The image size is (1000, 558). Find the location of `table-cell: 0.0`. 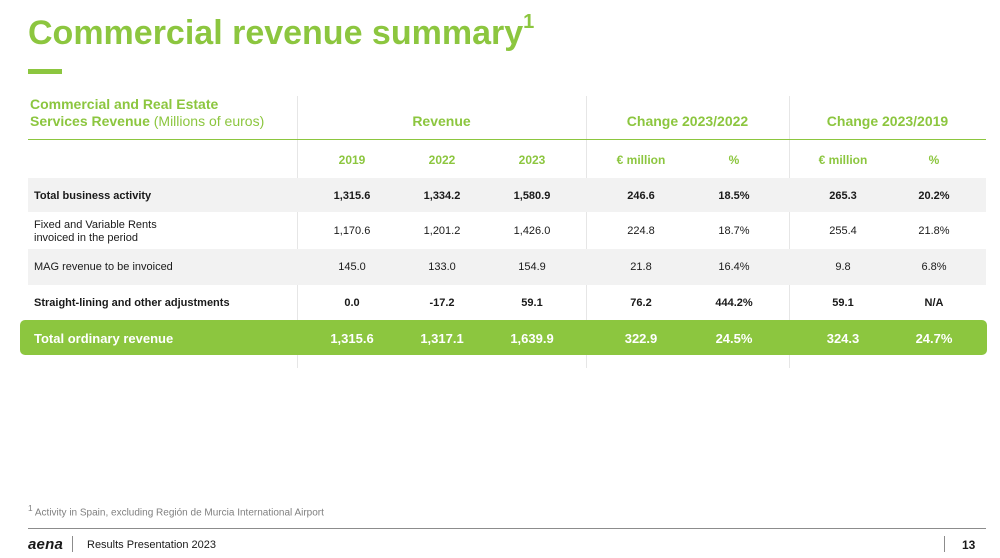

table-cell: 0.0 is located at coordinates (352, 303).